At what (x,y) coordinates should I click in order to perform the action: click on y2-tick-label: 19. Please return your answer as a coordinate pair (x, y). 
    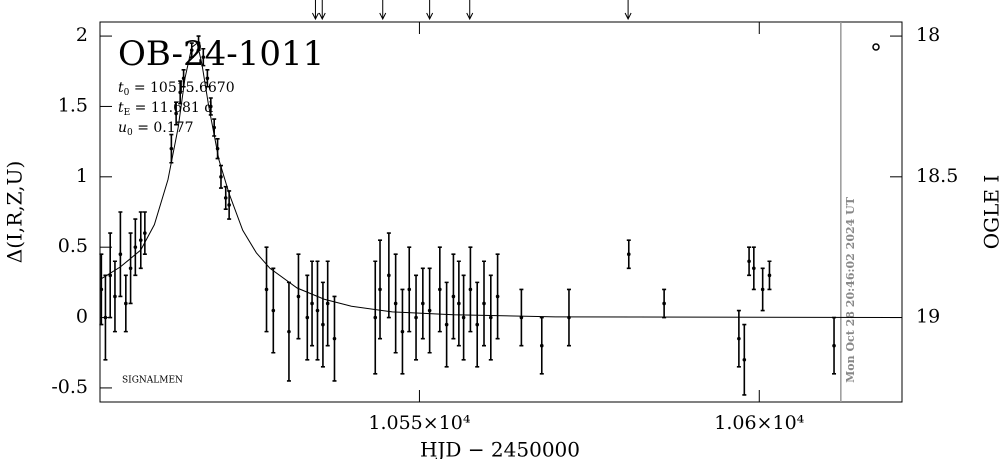
    Looking at the image, I should click on (928, 317).